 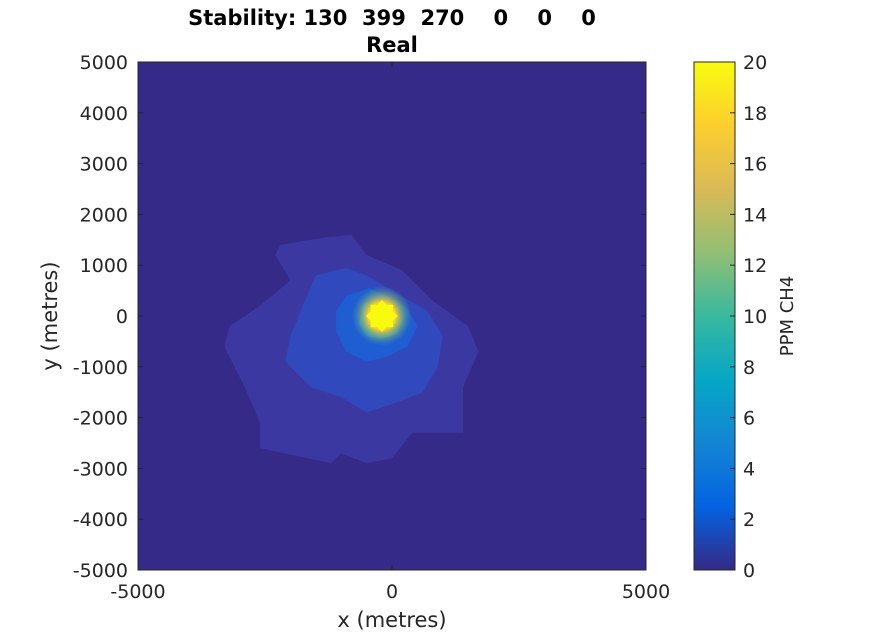 I want to click on colorbar-tick-label: 16, so click(x=755, y=165).